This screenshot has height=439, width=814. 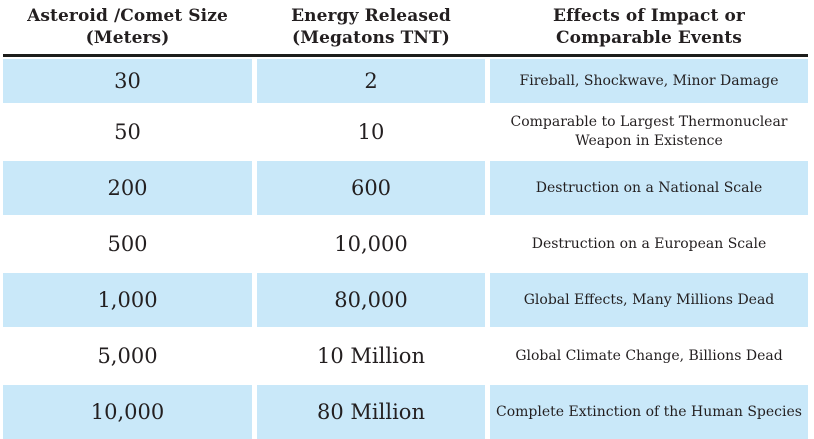 I want to click on header-divider, so click(x=405, y=55).